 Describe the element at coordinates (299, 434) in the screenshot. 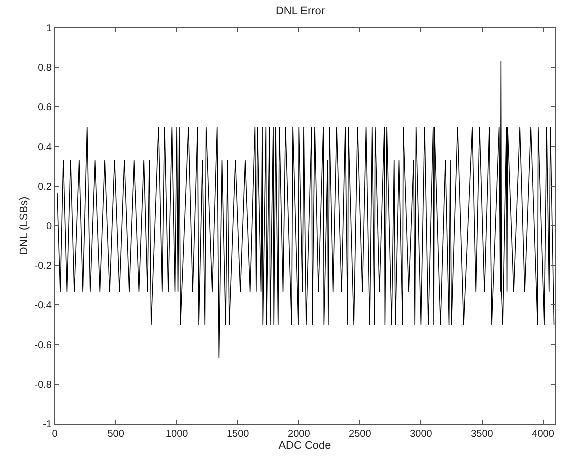

I see `x-tick-label: 2000` at that location.